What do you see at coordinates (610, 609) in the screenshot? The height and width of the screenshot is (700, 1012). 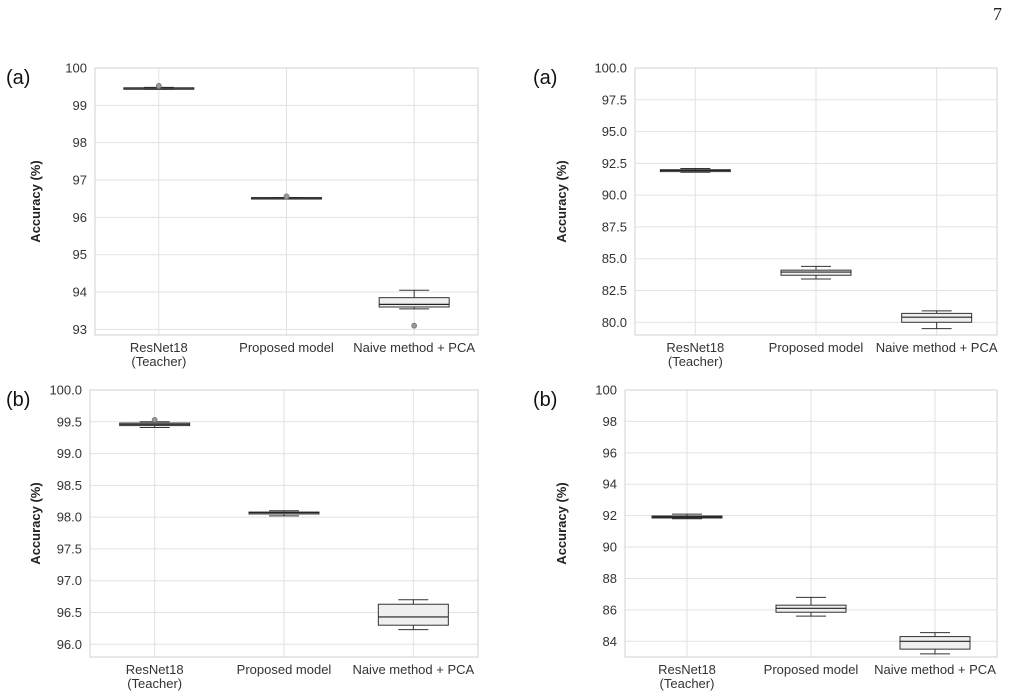 I see `y-tick-label: 86` at bounding box center [610, 609].